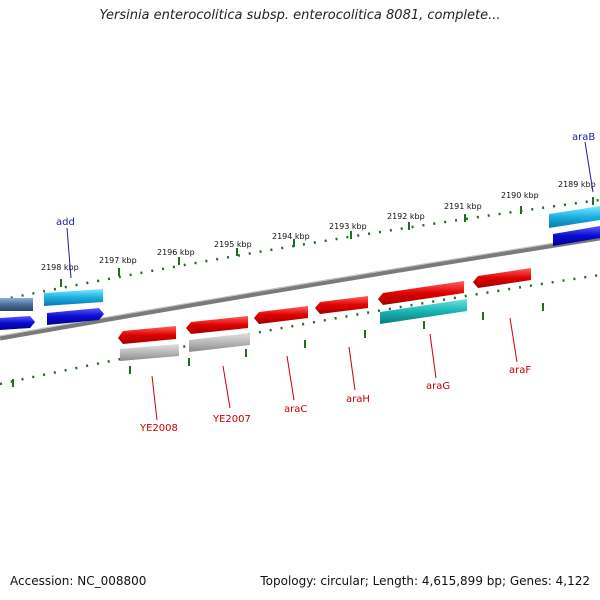 This screenshot has height=600, width=600. Describe the element at coordinates (406, 216) in the screenshot. I see `kbp-label-2192: 2192 kbp` at that location.